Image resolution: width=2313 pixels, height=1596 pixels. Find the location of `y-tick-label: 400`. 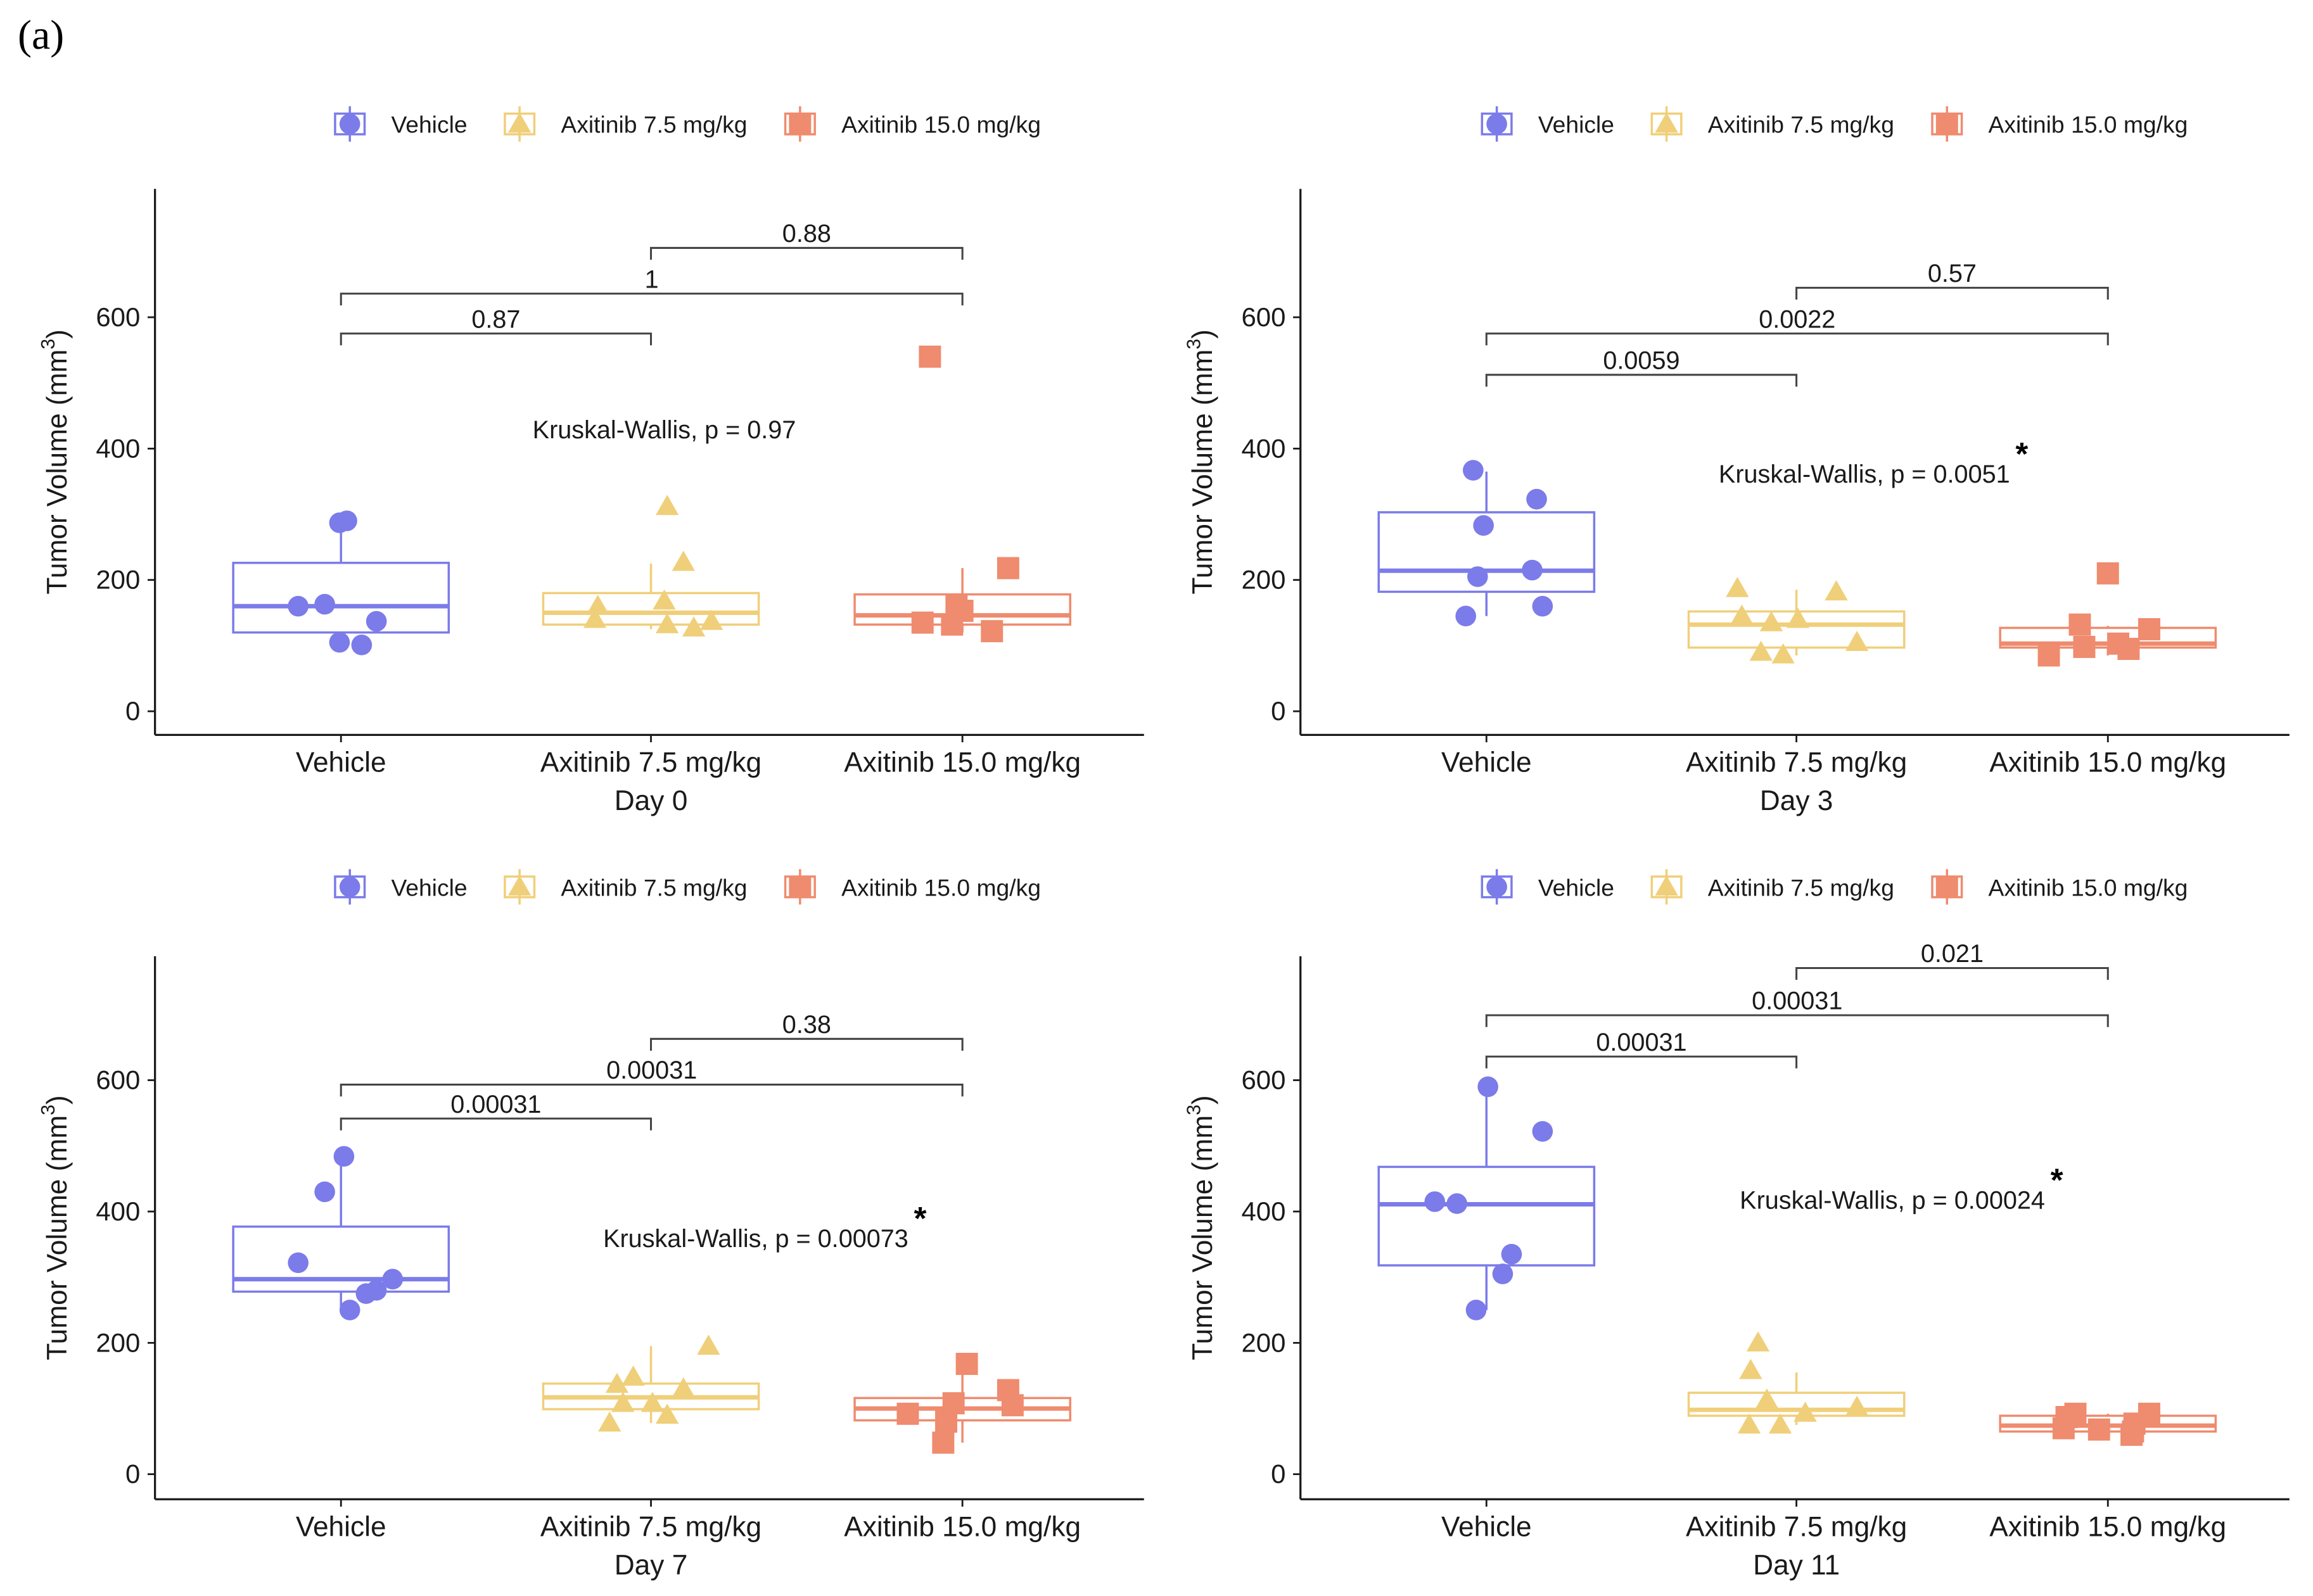

y-tick-label: 400 is located at coordinates (1263, 448).